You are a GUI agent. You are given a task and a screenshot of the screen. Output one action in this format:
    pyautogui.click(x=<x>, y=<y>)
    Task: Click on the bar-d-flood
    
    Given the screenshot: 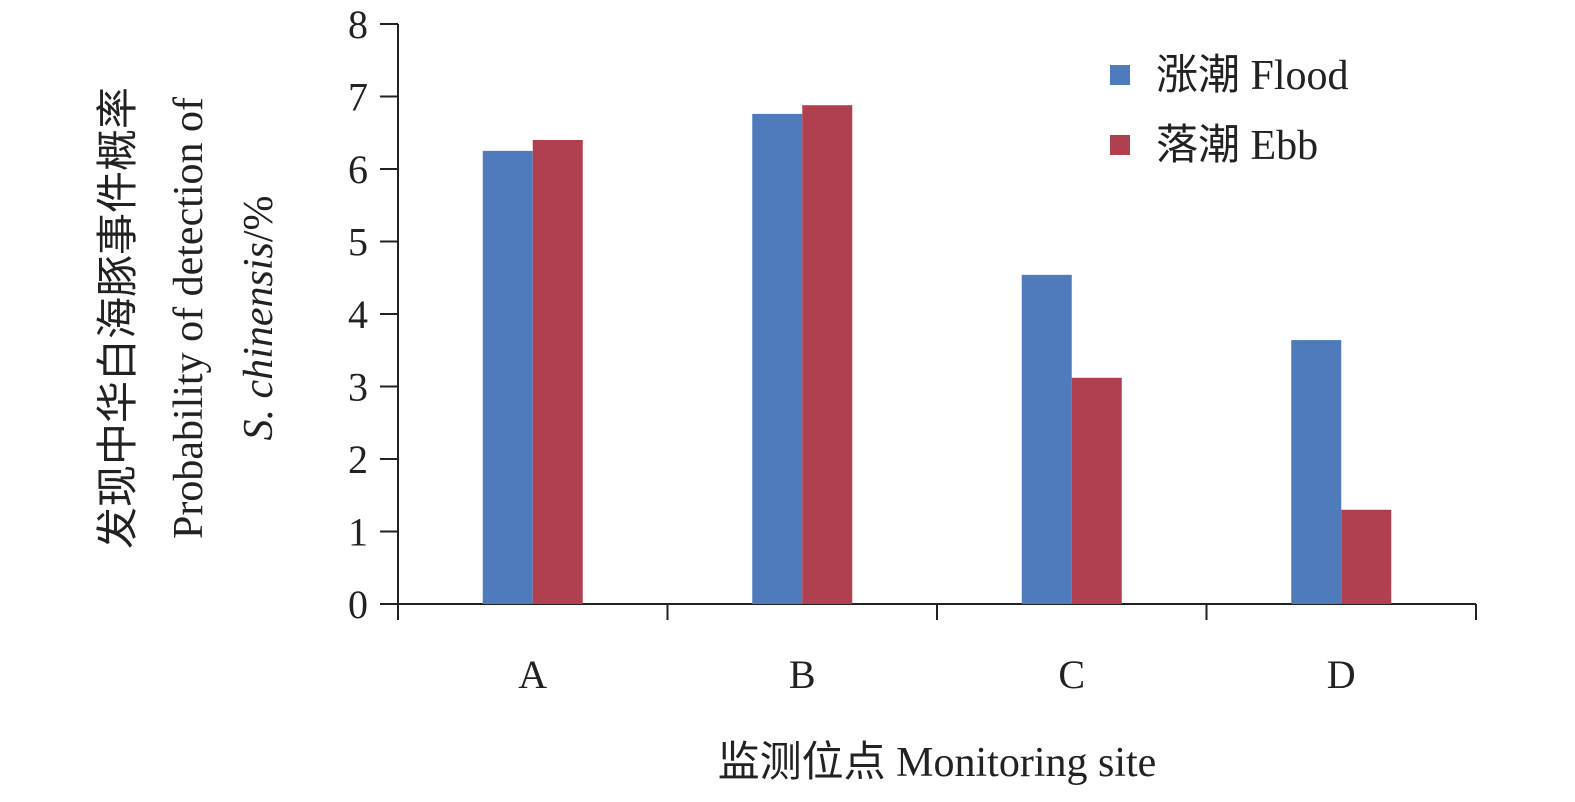 What is the action you would take?
    pyautogui.click(x=1316, y=472)
    